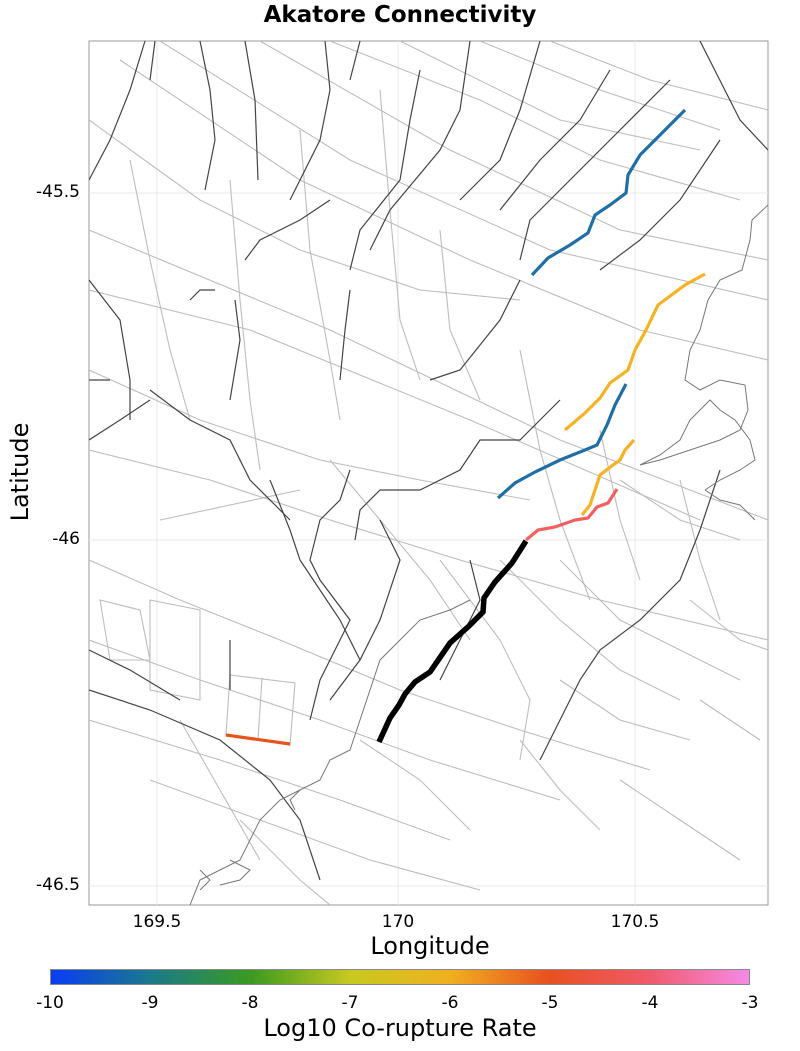 The height and width of the screenshot is (1051, 800). I want to click on rupture-red, so click(571, 515).